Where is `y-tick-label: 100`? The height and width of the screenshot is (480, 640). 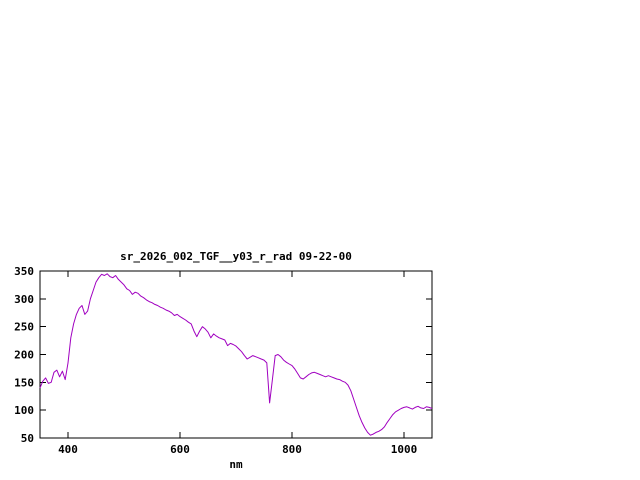
y-tick-label: 100 is located at coordinates (24, 410).